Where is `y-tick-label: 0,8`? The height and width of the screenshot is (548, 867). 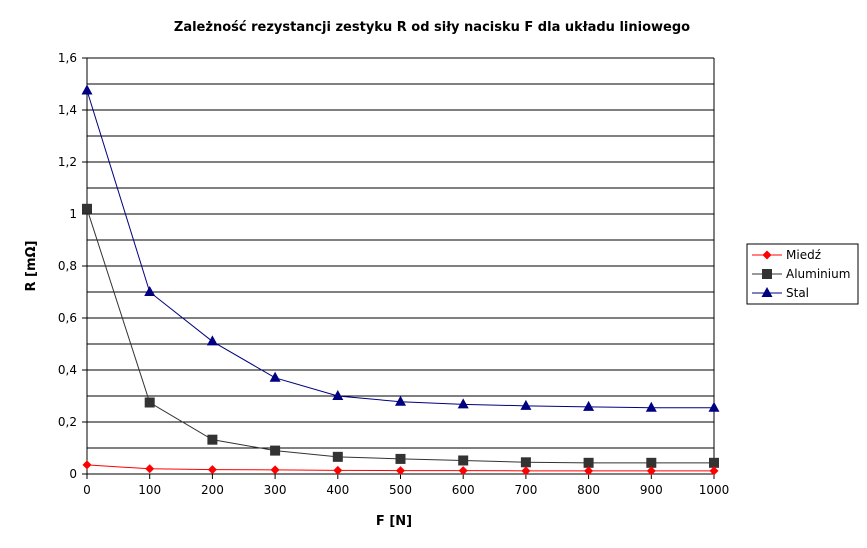 y-tick-label: 0,8 is located at coordinates (67, 266).